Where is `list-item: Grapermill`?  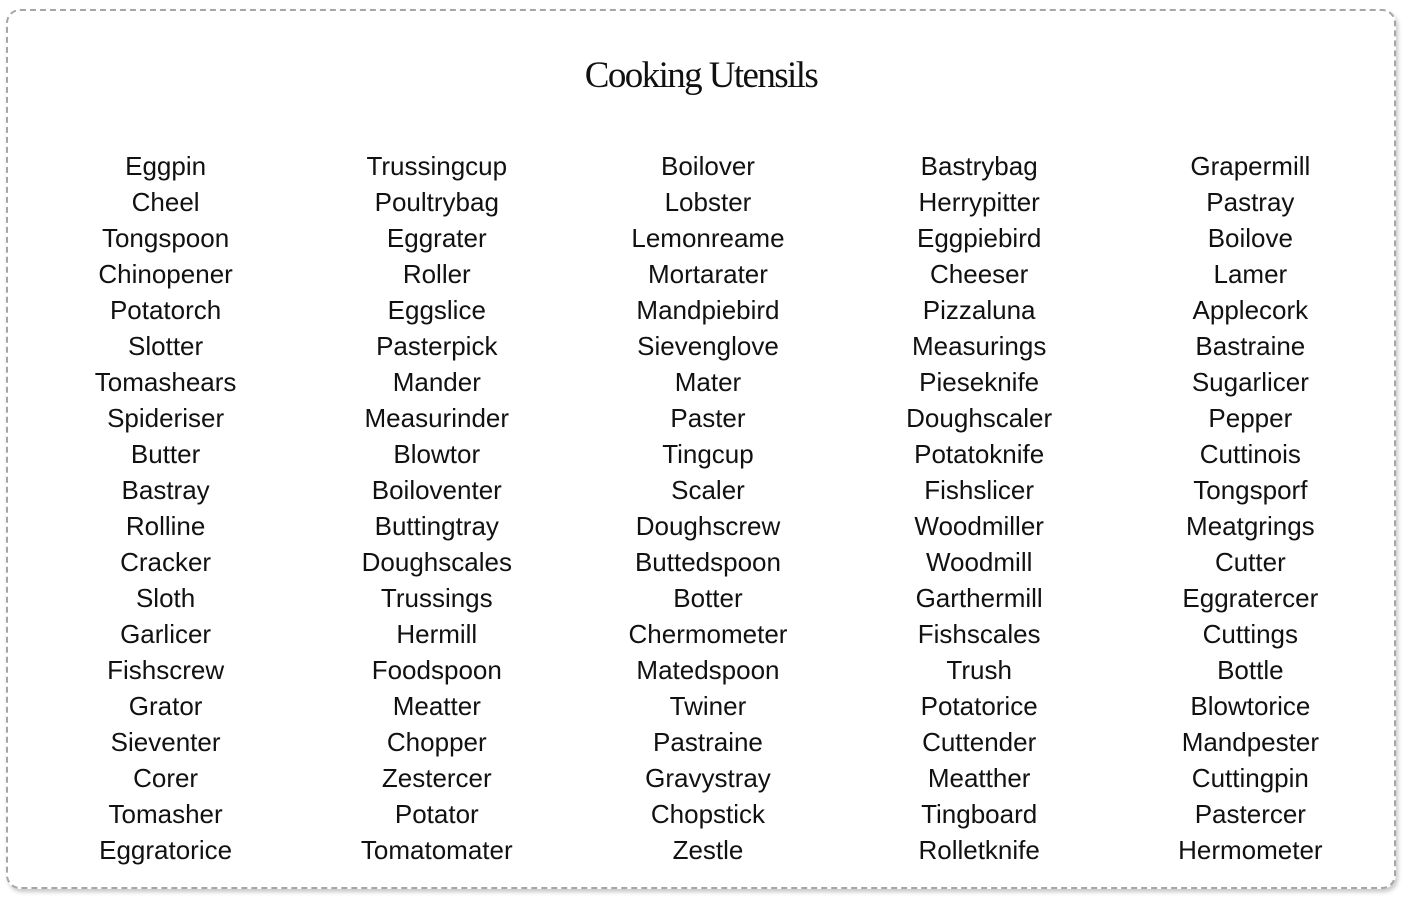 list-item: Grapermill is located at coordinates (1250, 166).